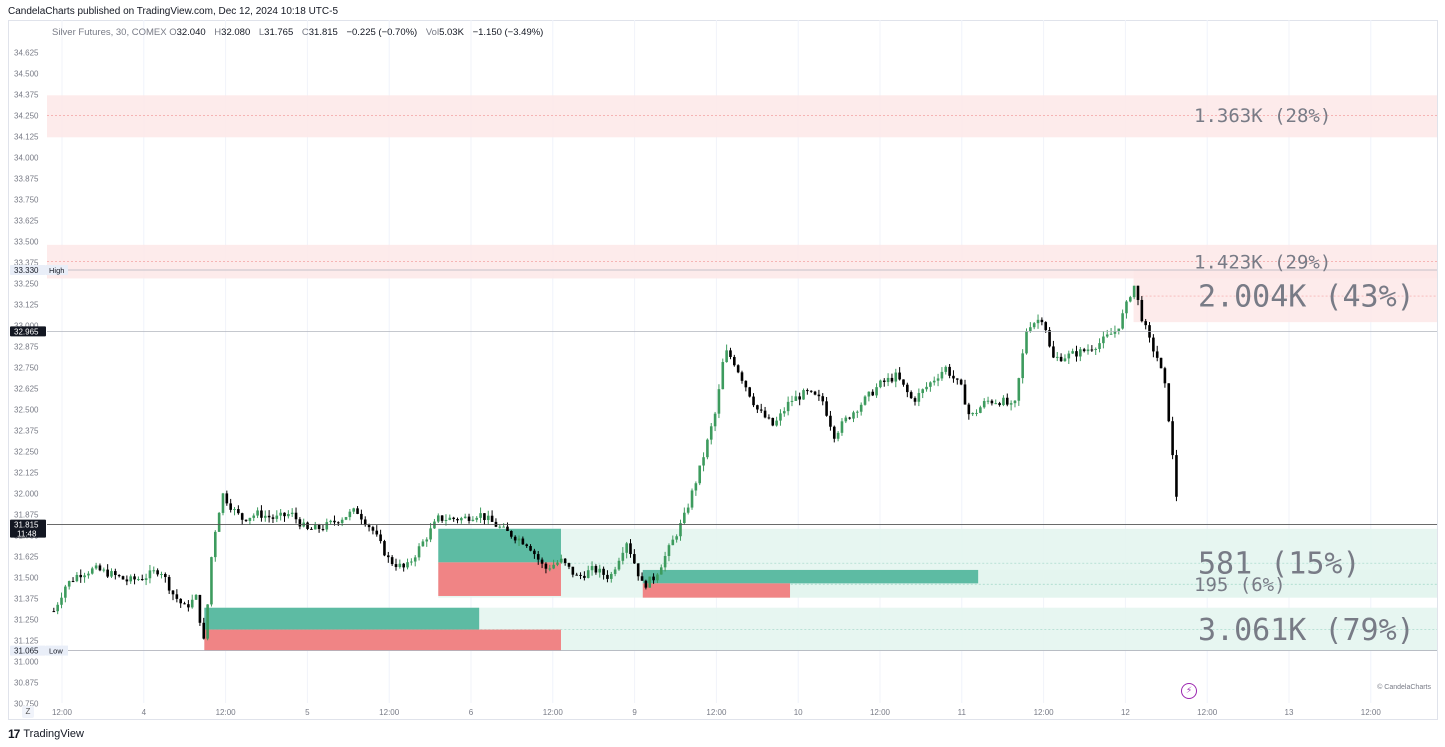 The image size is (1445, 747). I want to click on y-tick-label: 32.500, so click(26, 409).